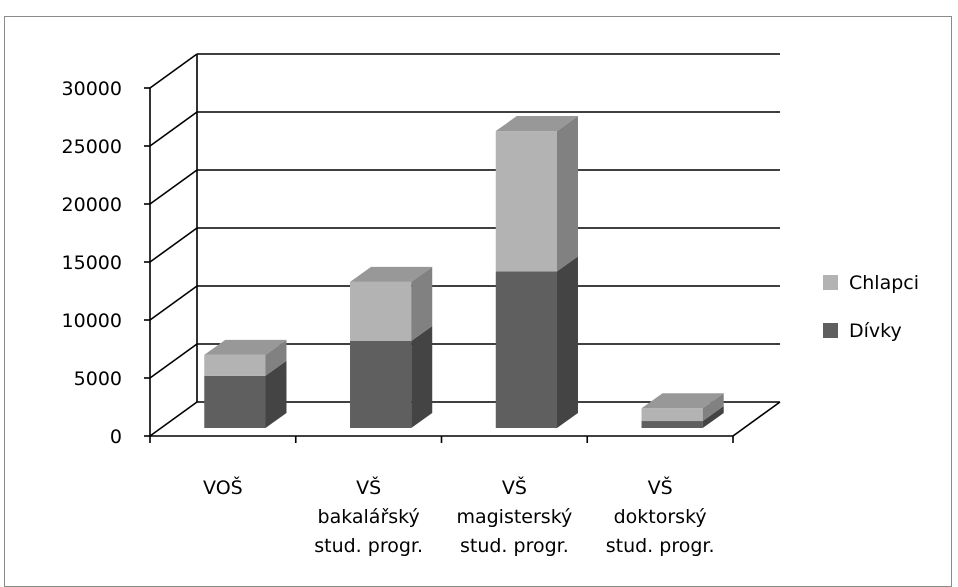 Image resolution: width=958 pixels, height=587 pixels. I want to click on y-tick-label: 15000, so click(92, 263).